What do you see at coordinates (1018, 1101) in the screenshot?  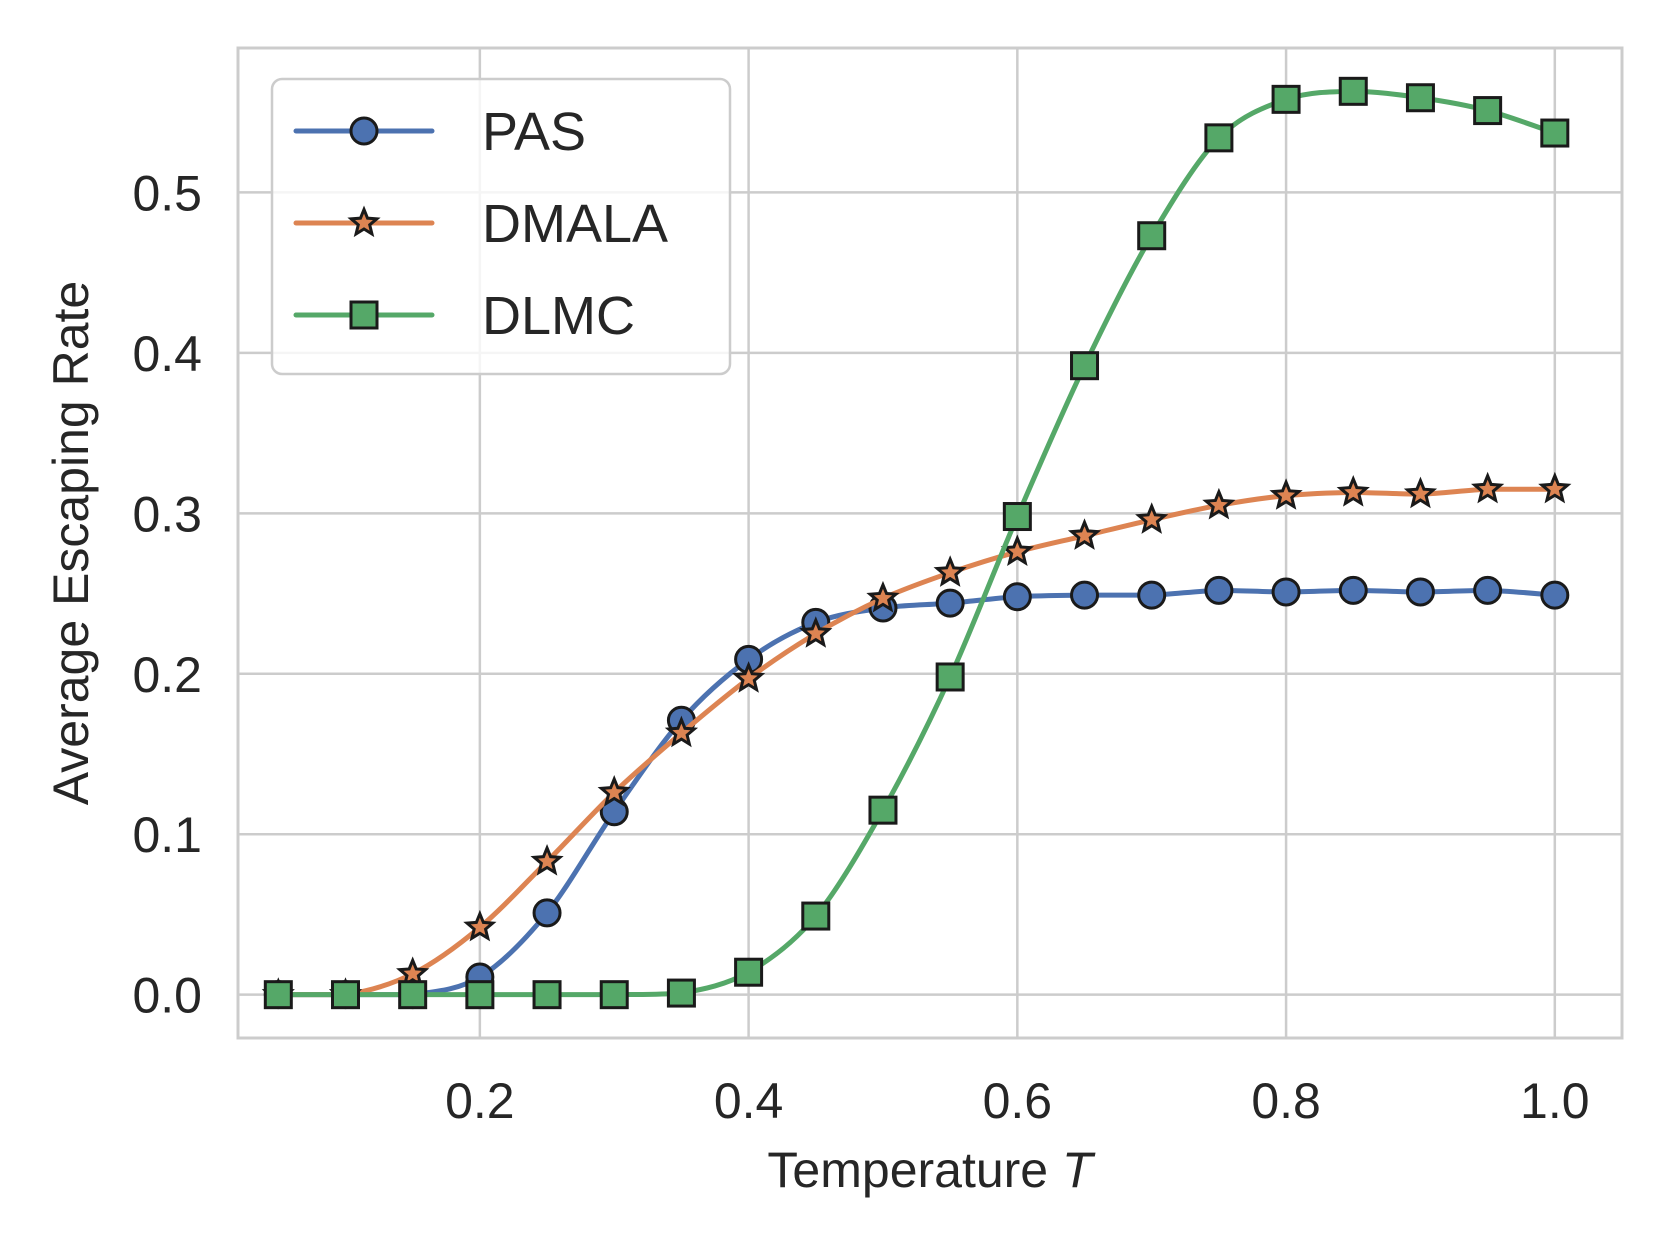 I see `x-tick-label: 0.6` at bounding box center [1018, 1101].